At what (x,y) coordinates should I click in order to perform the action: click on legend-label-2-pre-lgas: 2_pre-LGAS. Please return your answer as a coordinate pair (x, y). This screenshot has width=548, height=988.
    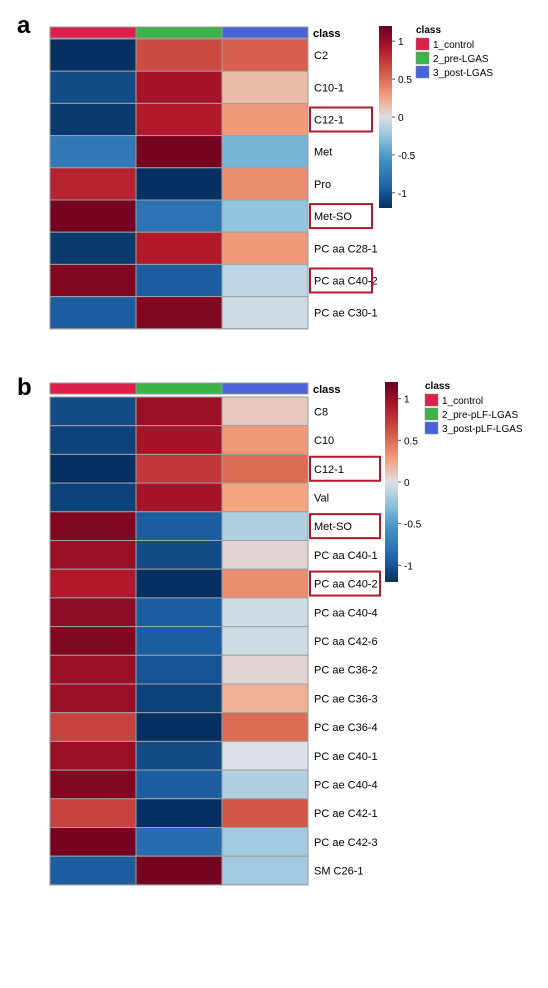
    Looking at the image, I should click on (461, 59).